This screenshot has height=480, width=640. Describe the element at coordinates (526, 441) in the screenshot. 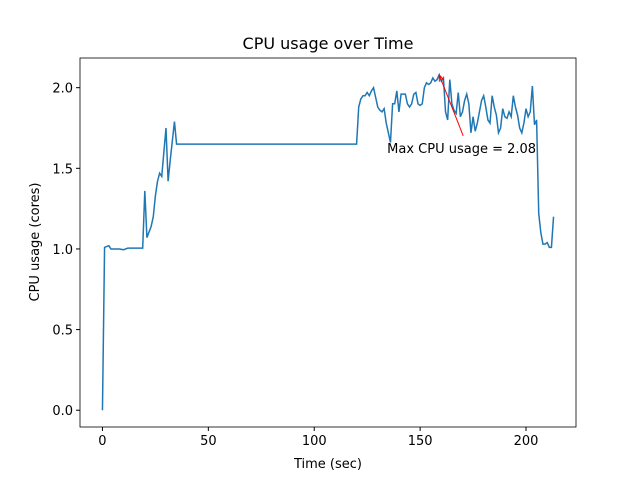

I see `x-tick-label: 200` at that location.